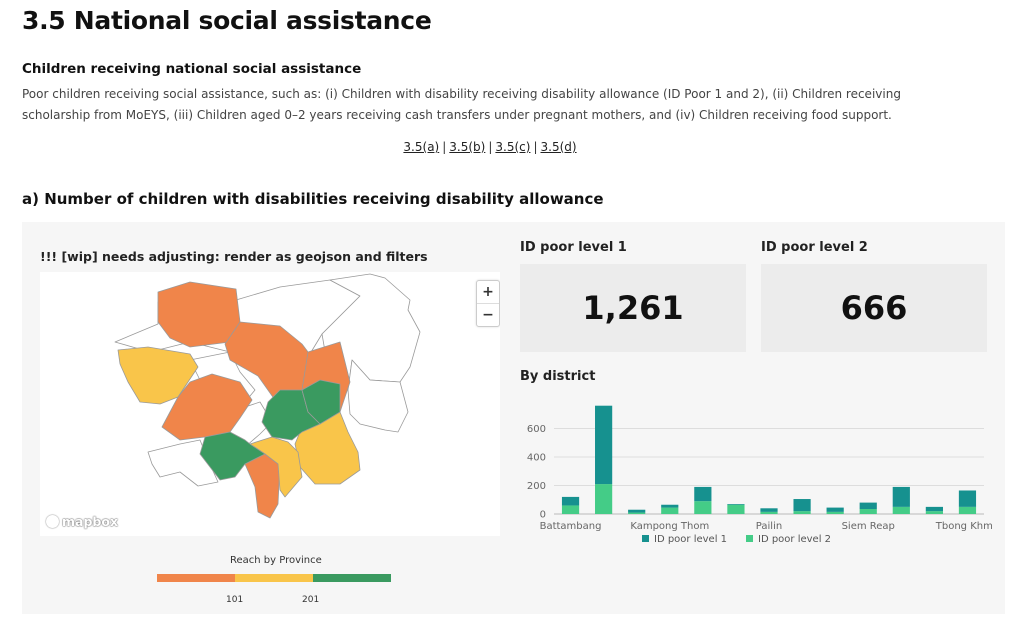 This screenshot has height=640, width=1028. What do you see at coordinates (488, 292) in the screenshot?
I see `zoom-in-button: +` at bounding box center [488, 292].